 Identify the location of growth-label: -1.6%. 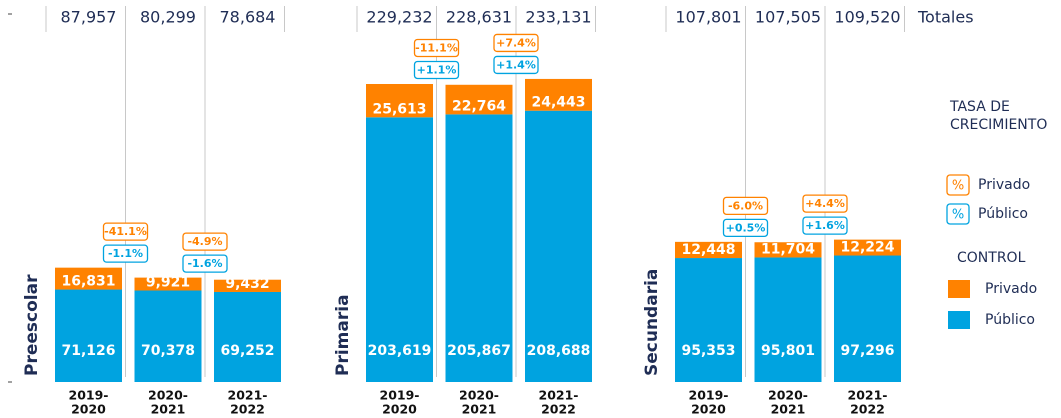
(204, 263).